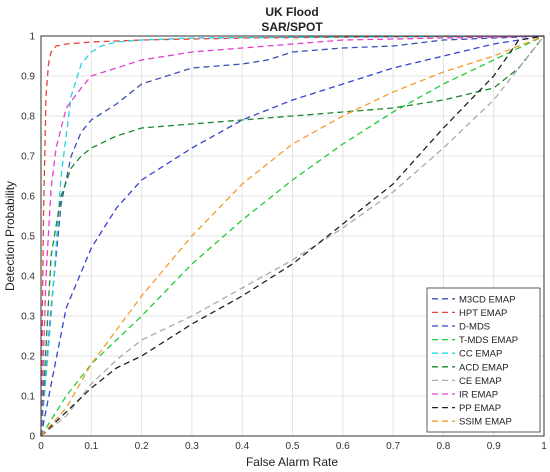  What do you see at coordinates (142, 446) in the screenshot?
I see `x-tick-label: 0.2` at bounding box center [142, 446].